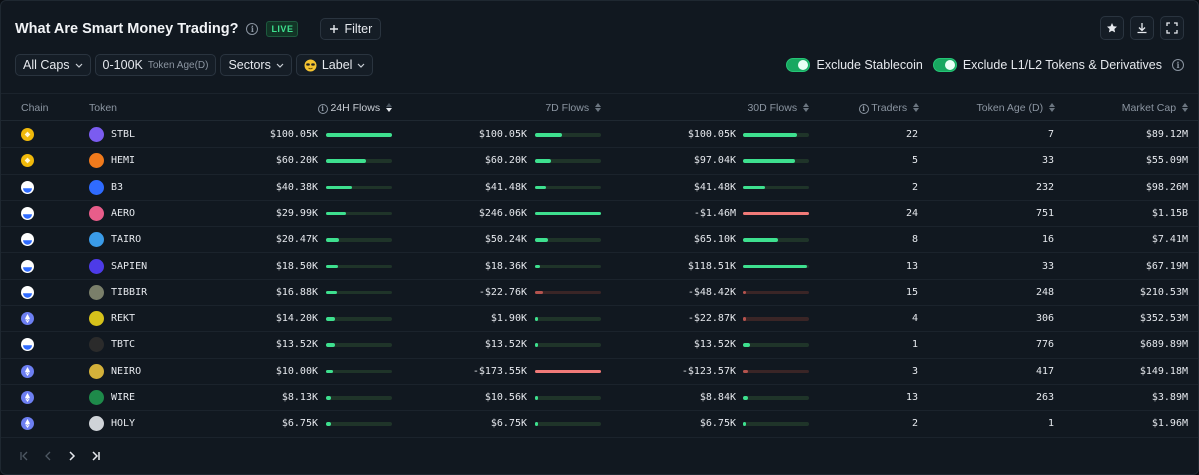 This screenshot has width=1199, height=475. Describe the element at coordinates (334, 29) in the screenshot. I see `plus-icon` at that location.